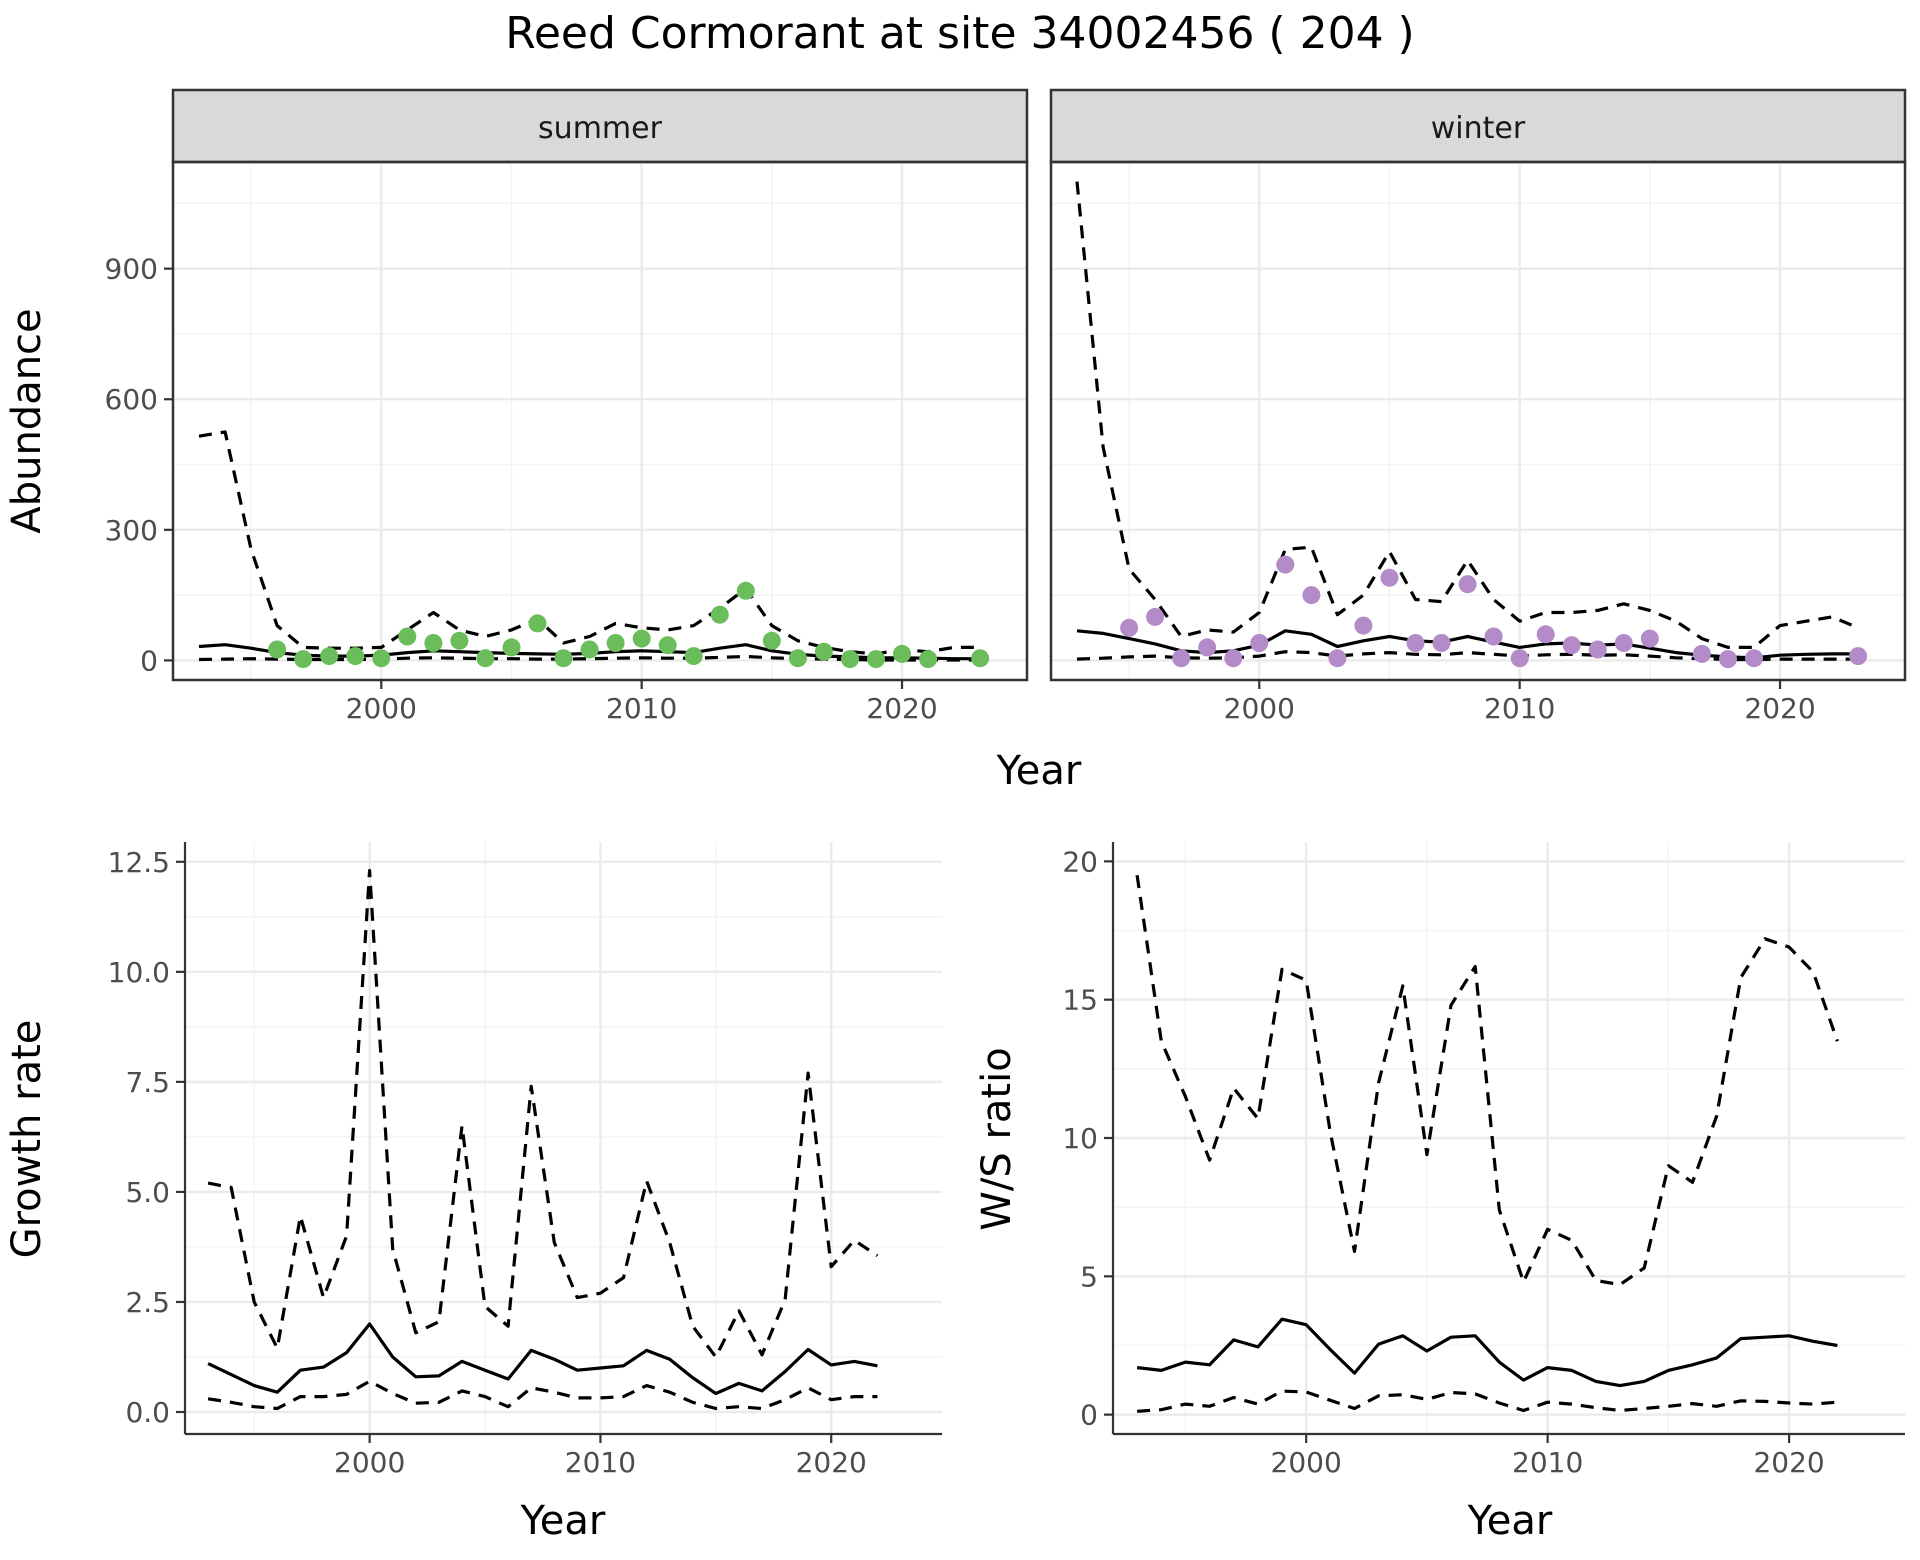 This screenshot has height=1560, width=1920. Describe the element at coordinates (139, 862) in the screenshot. I see `y-tick-label: 12.5` at that location.